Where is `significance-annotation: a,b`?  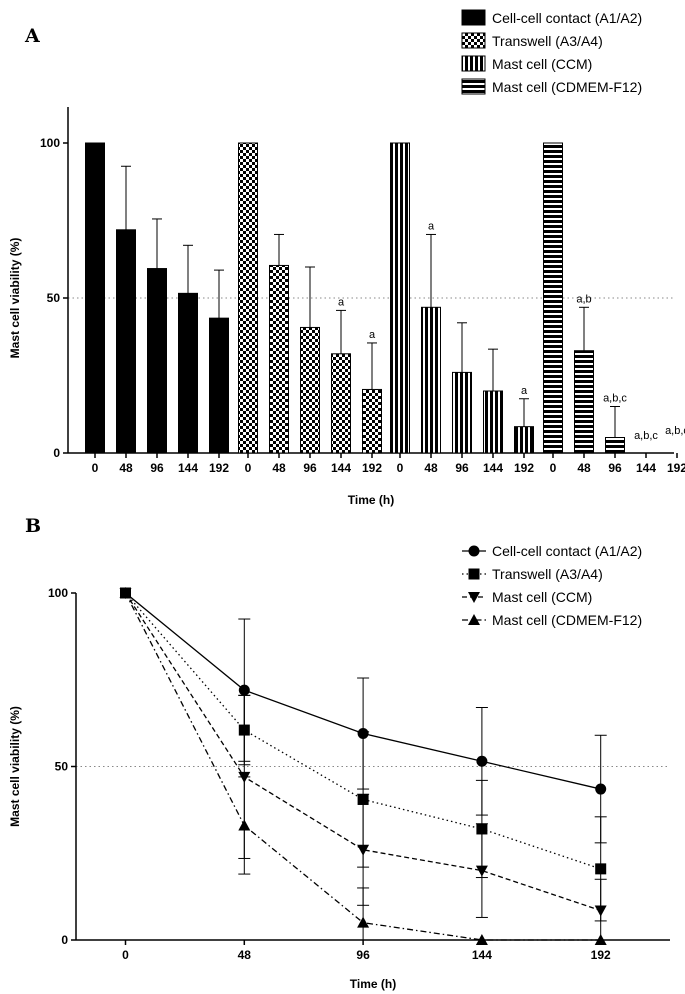 significance-annotation: a,b is located at coordinates (583, 299).